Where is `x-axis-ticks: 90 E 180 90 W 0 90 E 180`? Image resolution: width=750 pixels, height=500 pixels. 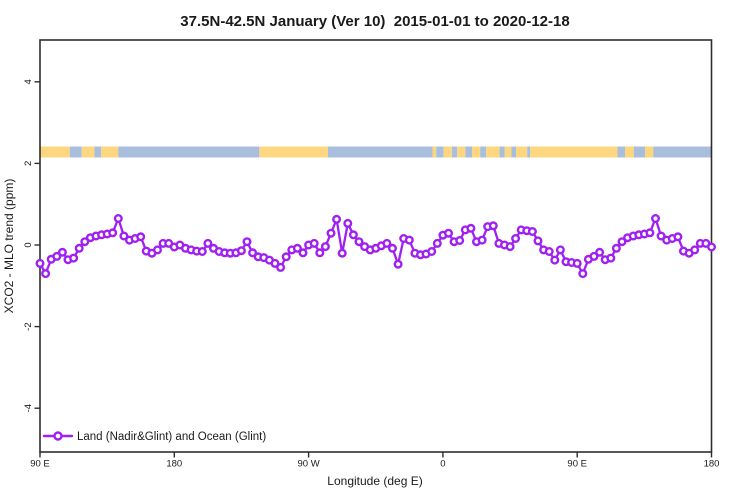
x-axis-ticks: 90 E 180 90 W 0 90 E 180 is located at coordinates (374, 461).